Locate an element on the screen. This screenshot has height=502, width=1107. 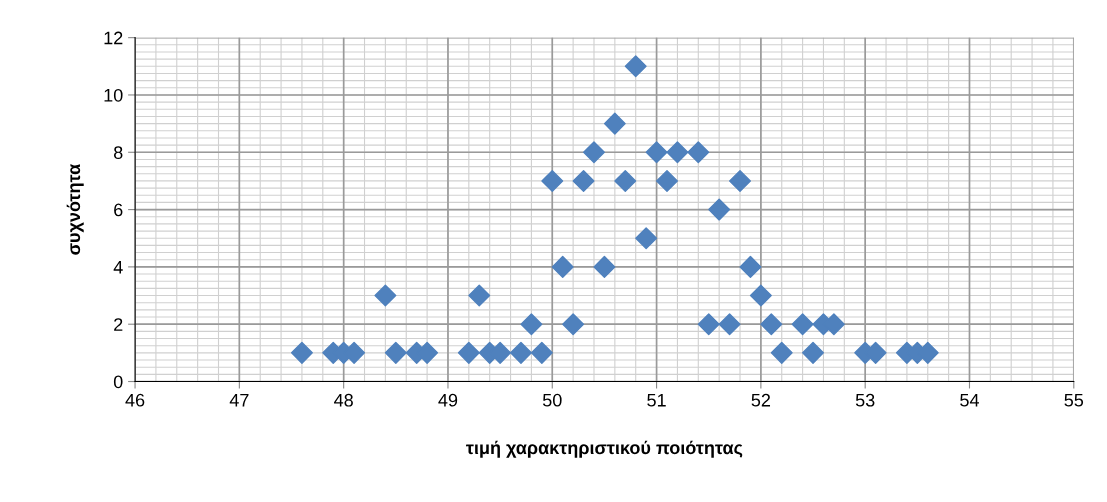
x-tick-label: 52 is located at coordinates (761, 400).